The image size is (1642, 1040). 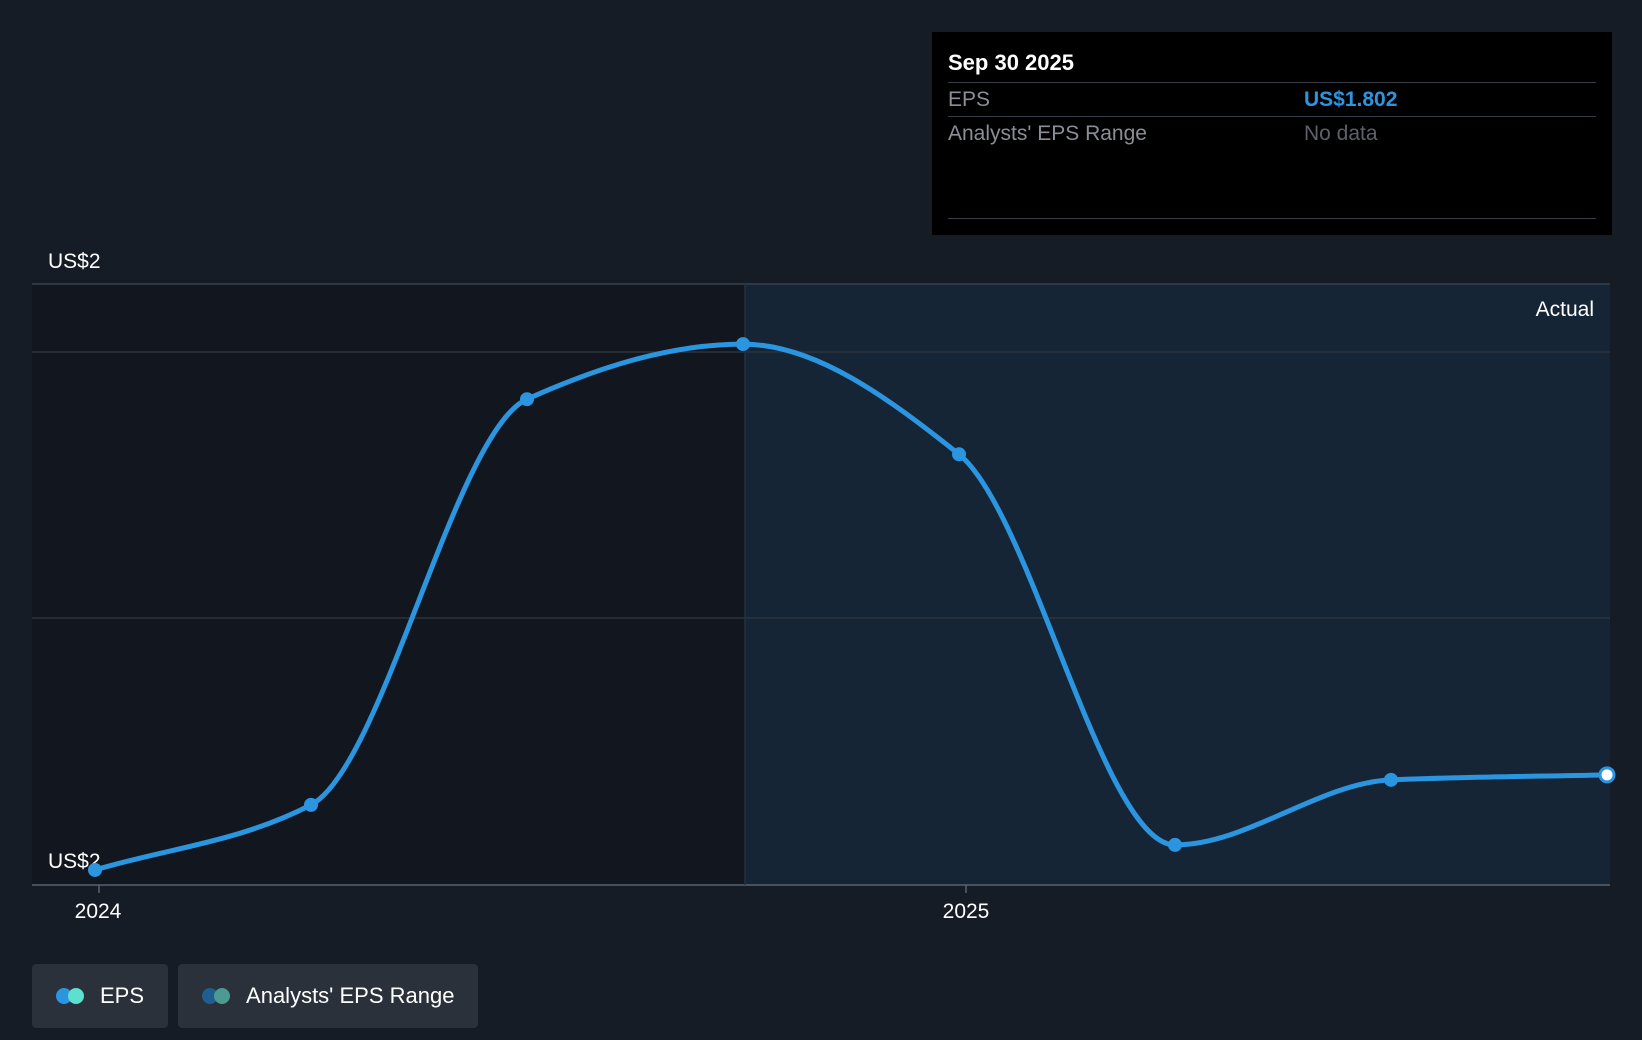 I want to click on x-tick-label-2025: 2025, so click(x=966, y=911).